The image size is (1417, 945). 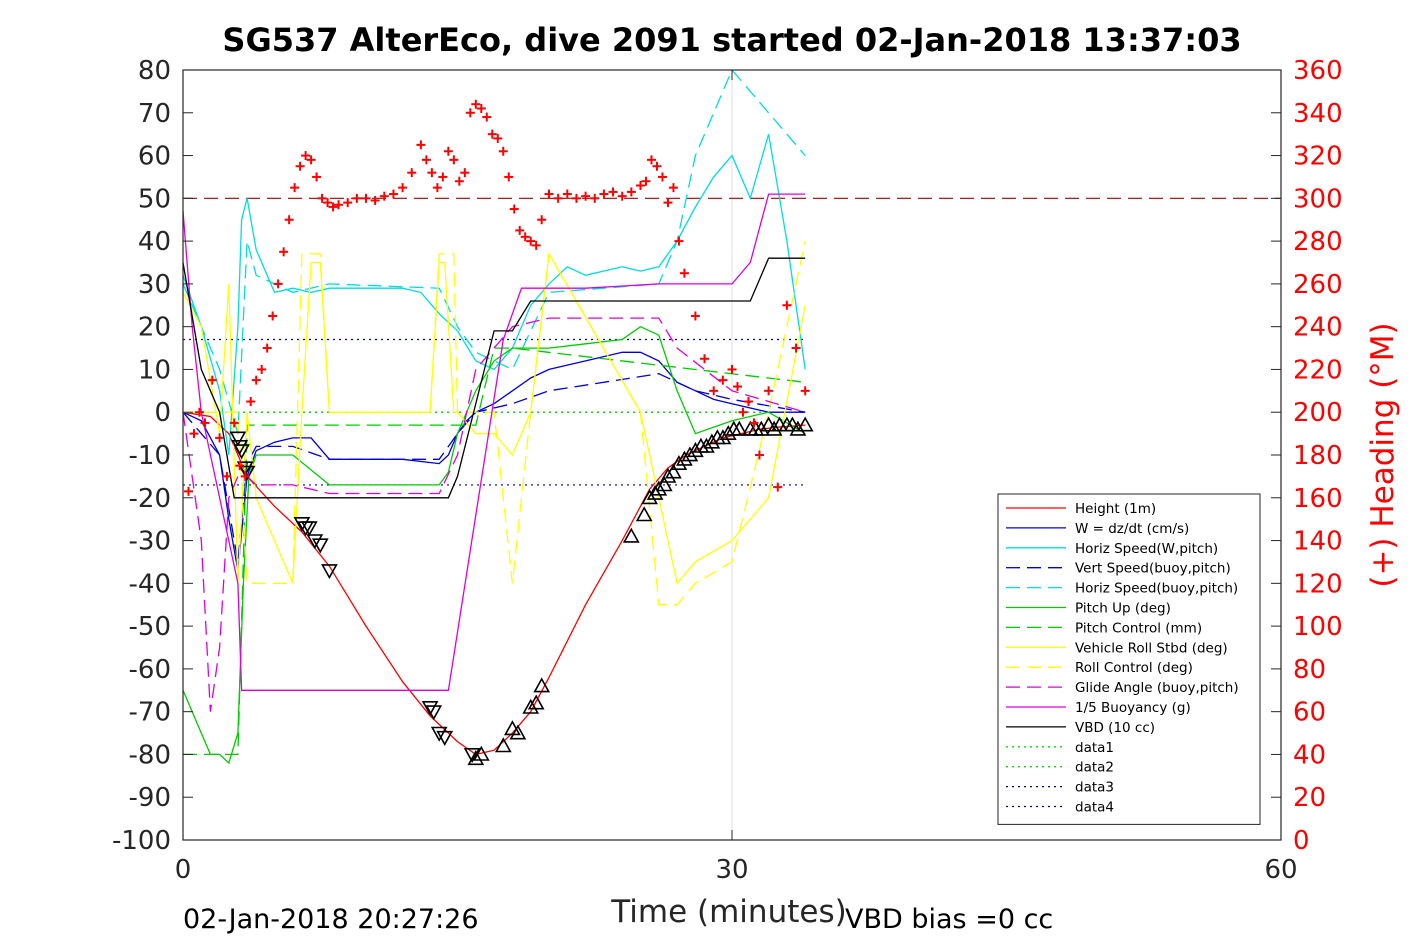 What do you see at coordinates (1318, 199) in the screenshot?
I see `y2-tick-label: 300` at bounding box center [1318, 199].